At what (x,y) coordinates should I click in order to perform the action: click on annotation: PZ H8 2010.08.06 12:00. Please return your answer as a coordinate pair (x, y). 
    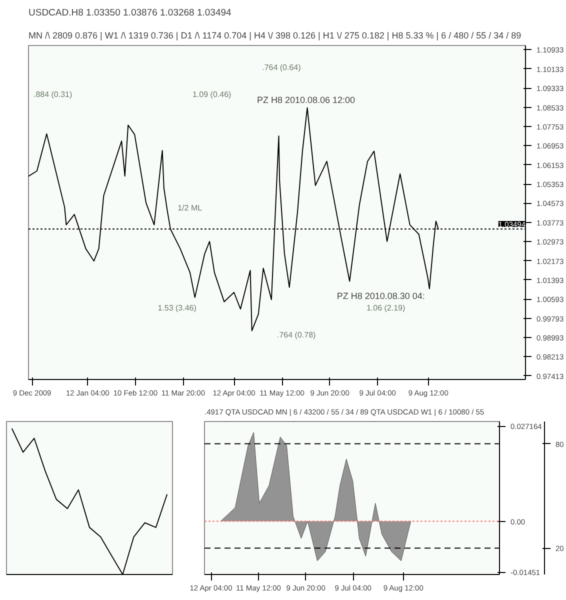
    Looking at the image, I should click on (306, 99).